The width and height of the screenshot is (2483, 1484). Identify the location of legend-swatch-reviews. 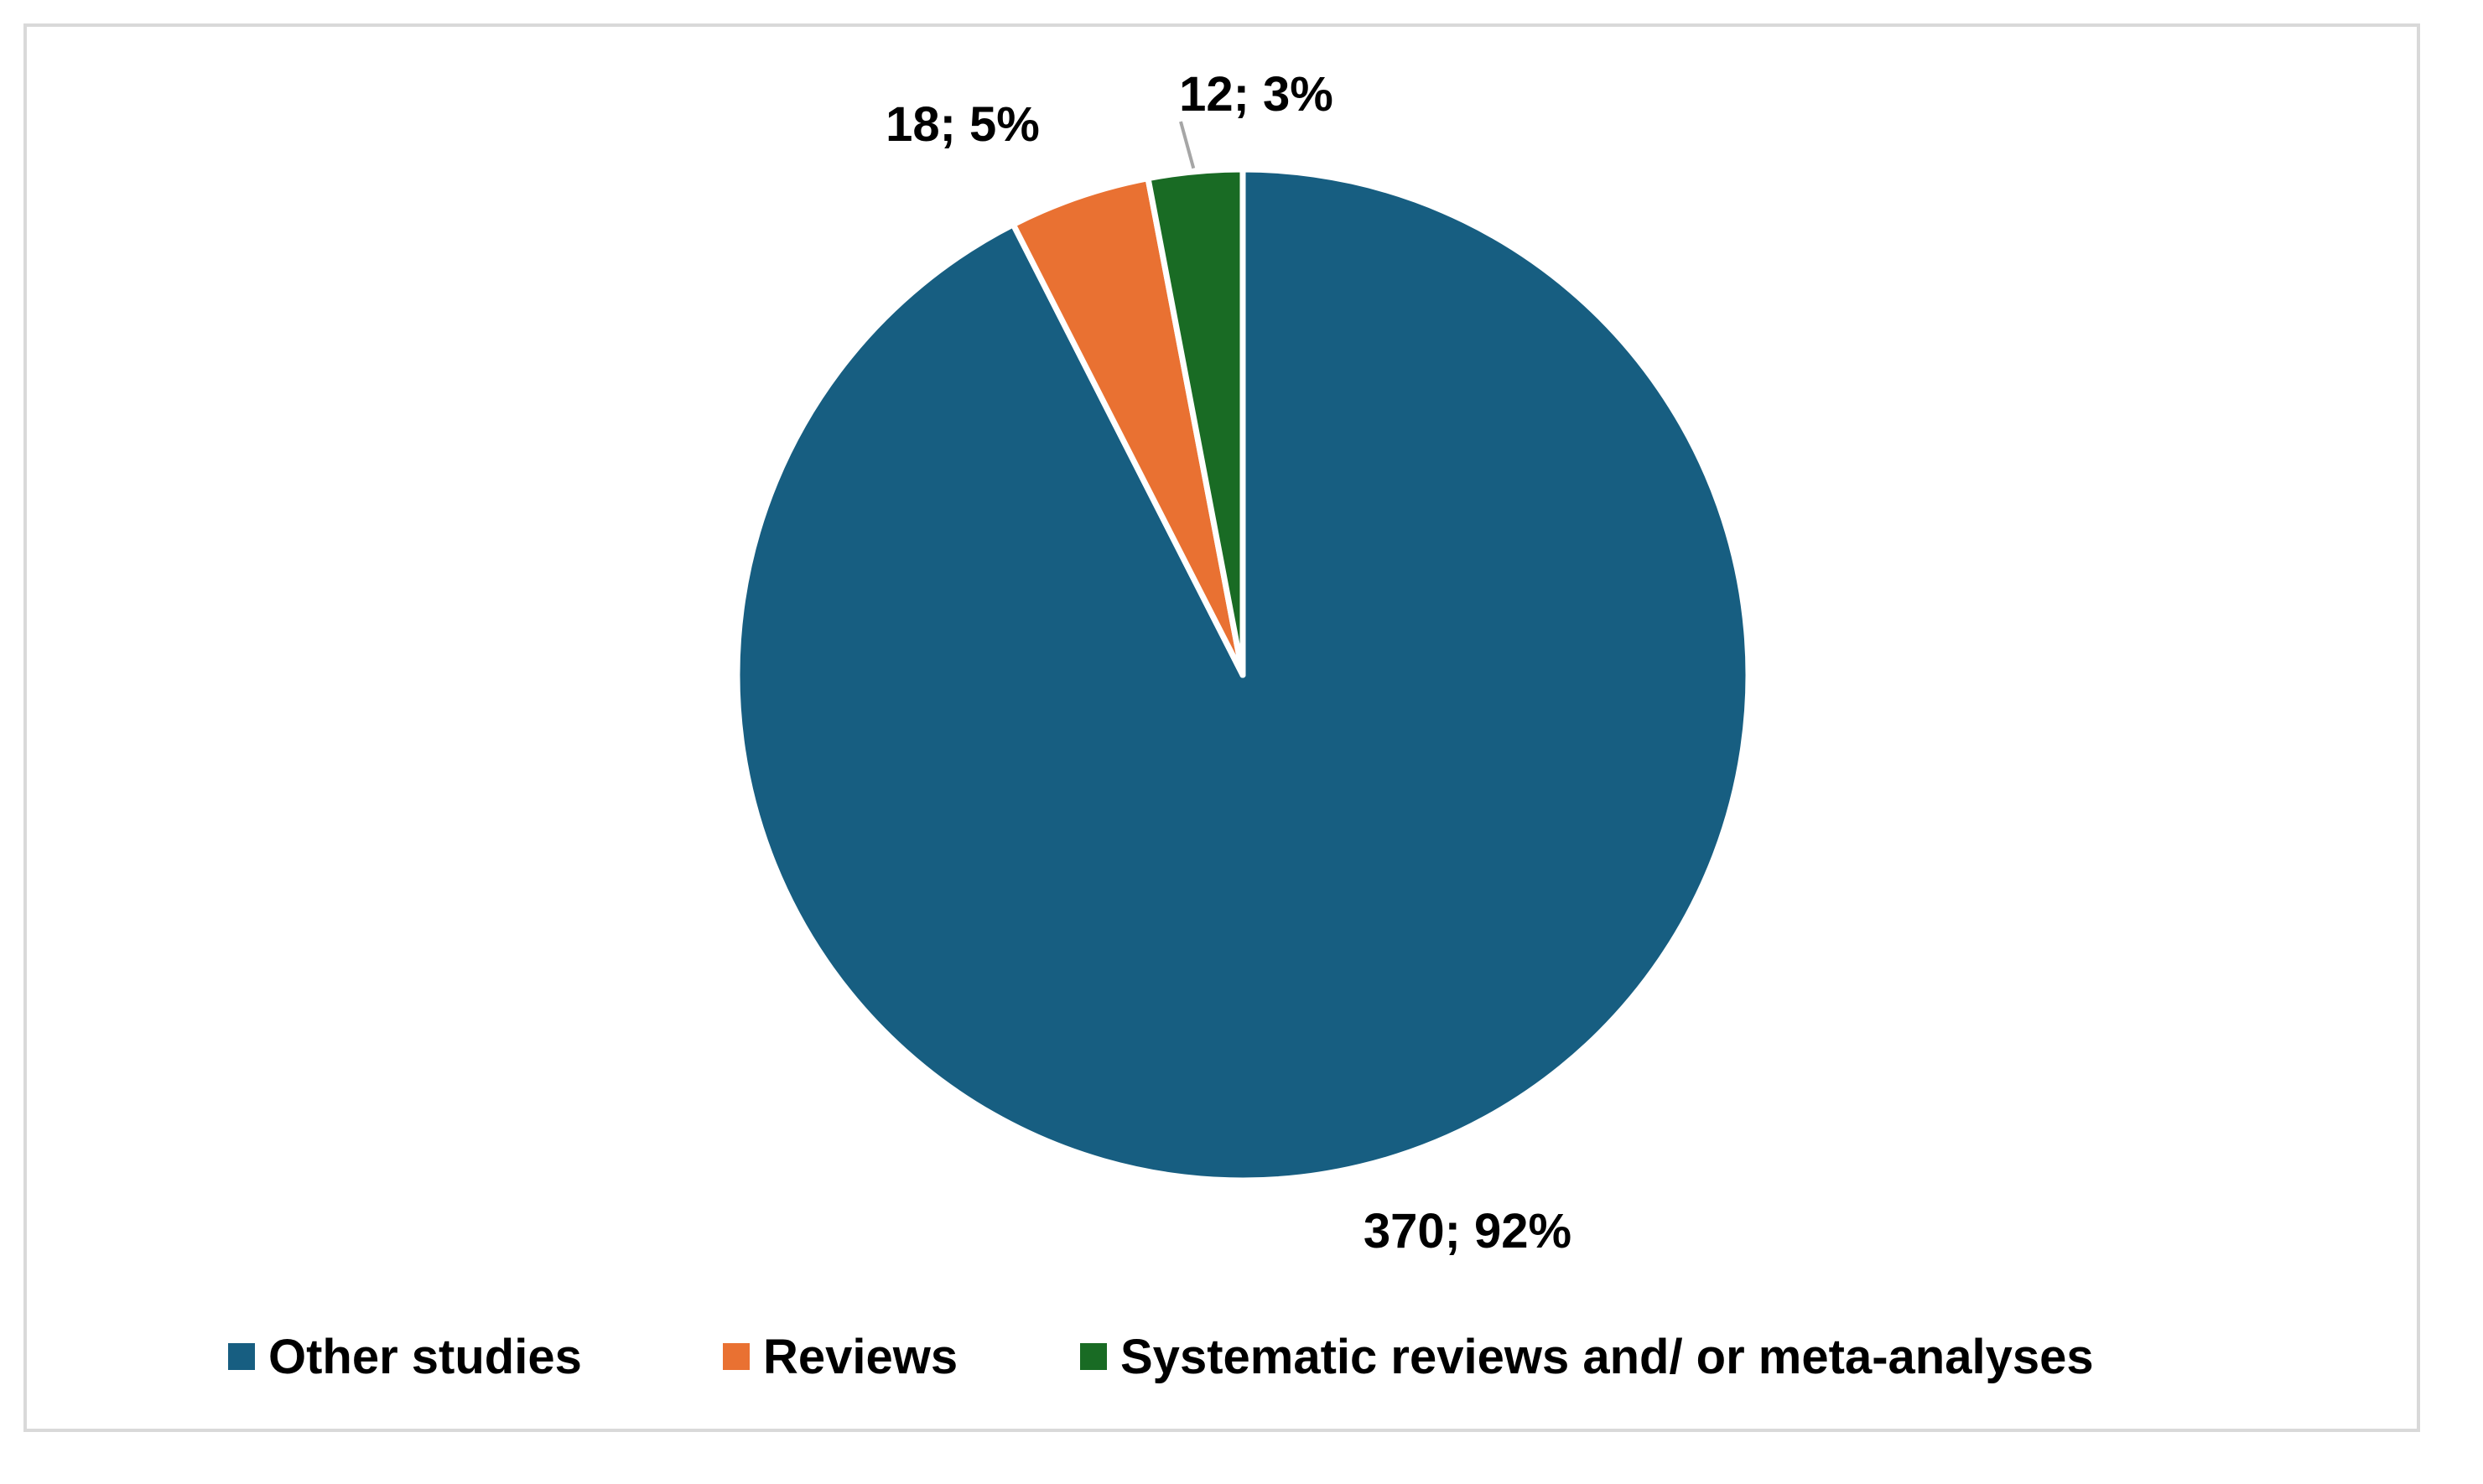
(737, 1356).